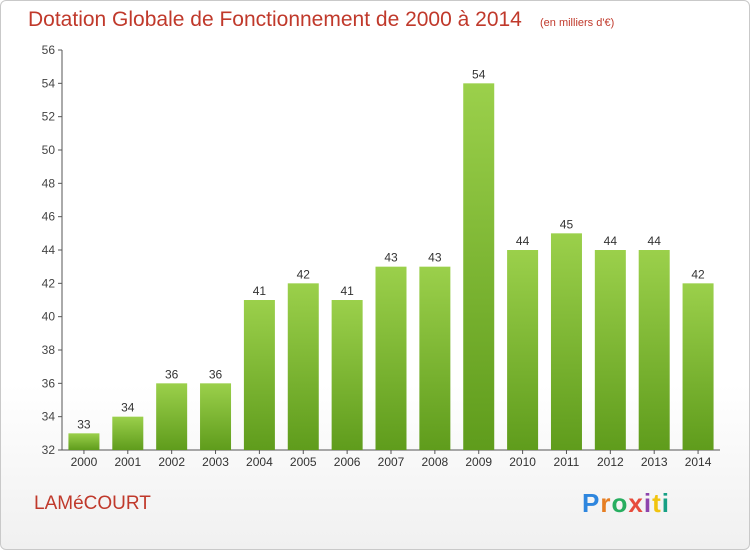  Describe the element at coordinates (626, 503) in the screenshot. I see `proxiti-logo: Proxiti` at that location.